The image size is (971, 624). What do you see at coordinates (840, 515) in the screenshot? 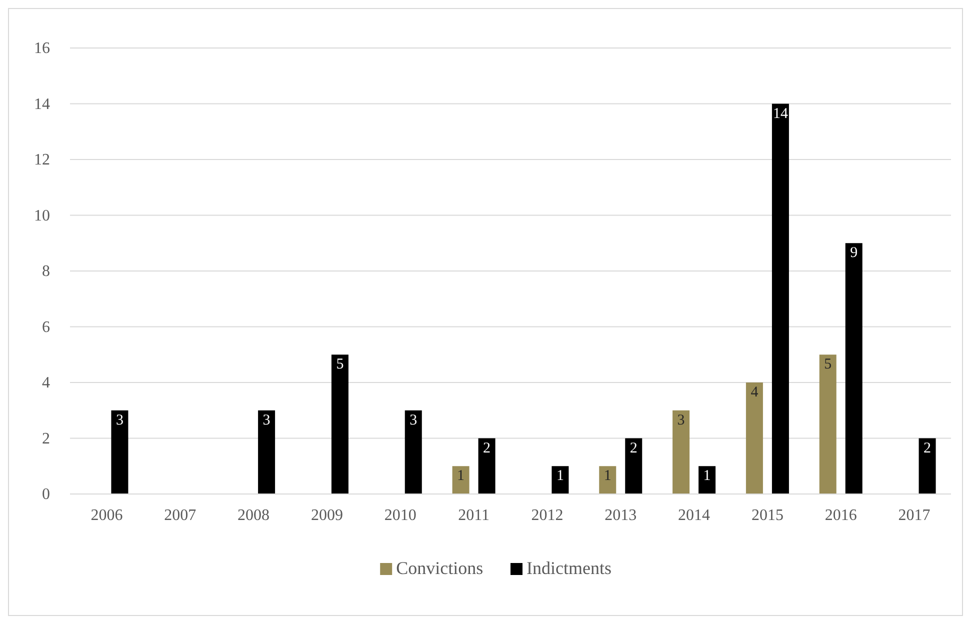
I see `x-tick-label: 2016` at bounding box center [840, 515].